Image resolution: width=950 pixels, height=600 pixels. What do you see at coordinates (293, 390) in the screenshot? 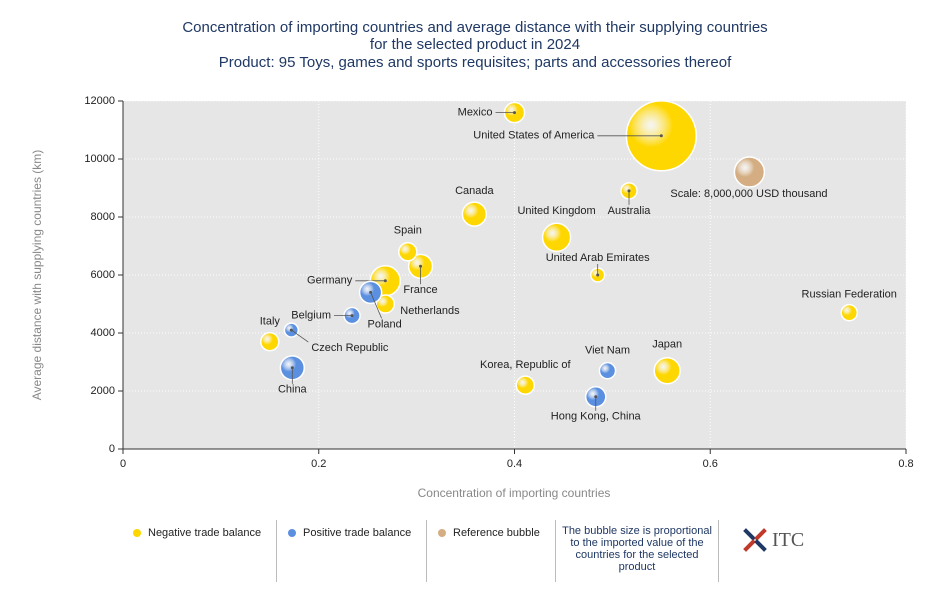
I see `point-label: China` at bounding box center [293, 390].